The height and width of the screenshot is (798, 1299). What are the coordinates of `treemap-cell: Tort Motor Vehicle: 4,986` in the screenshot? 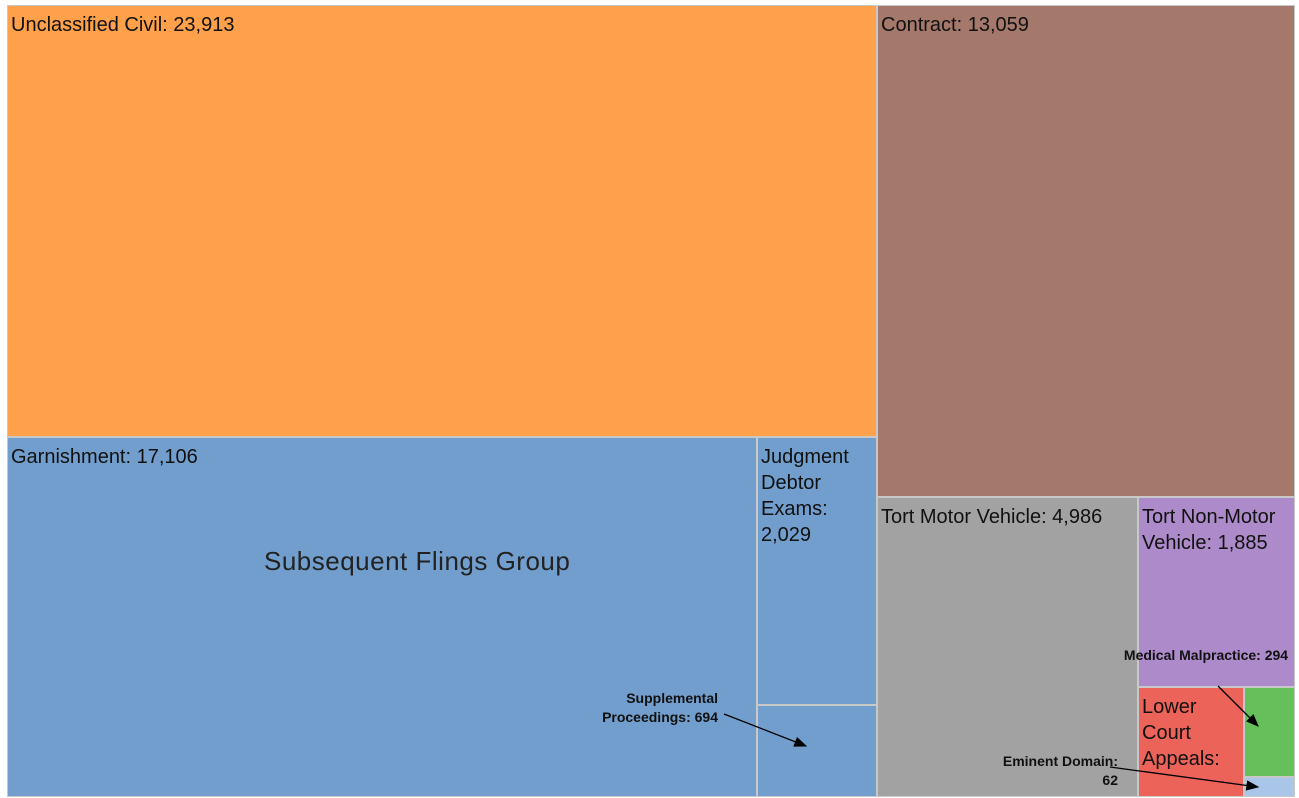 It's located at (1007, 647).